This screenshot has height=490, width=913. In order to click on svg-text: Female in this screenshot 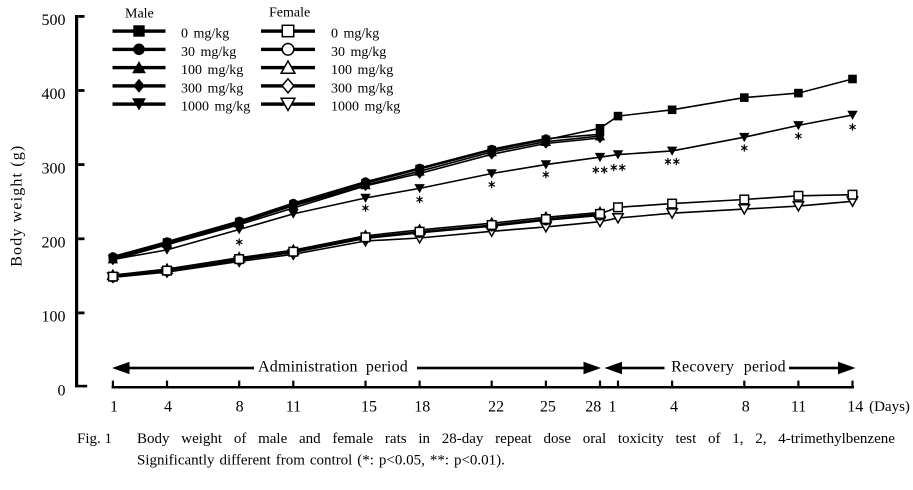, I will do `click(289, 13)`.